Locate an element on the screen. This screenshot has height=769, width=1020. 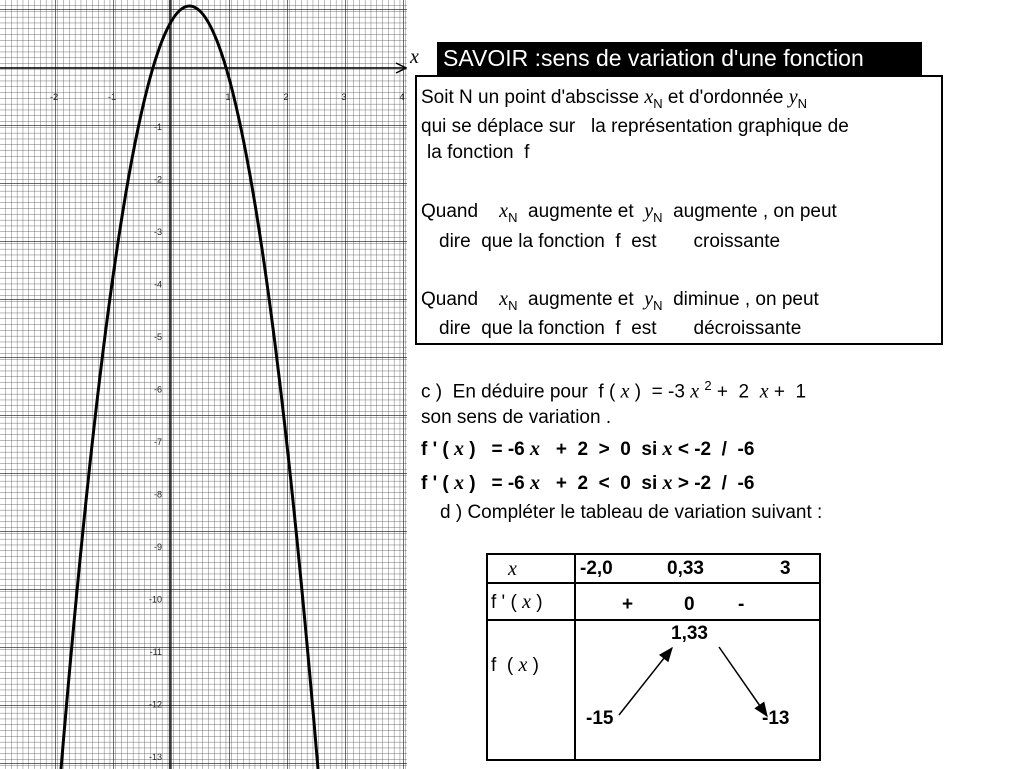
y-tick-label: -1 is located at coordinates (158, 127).